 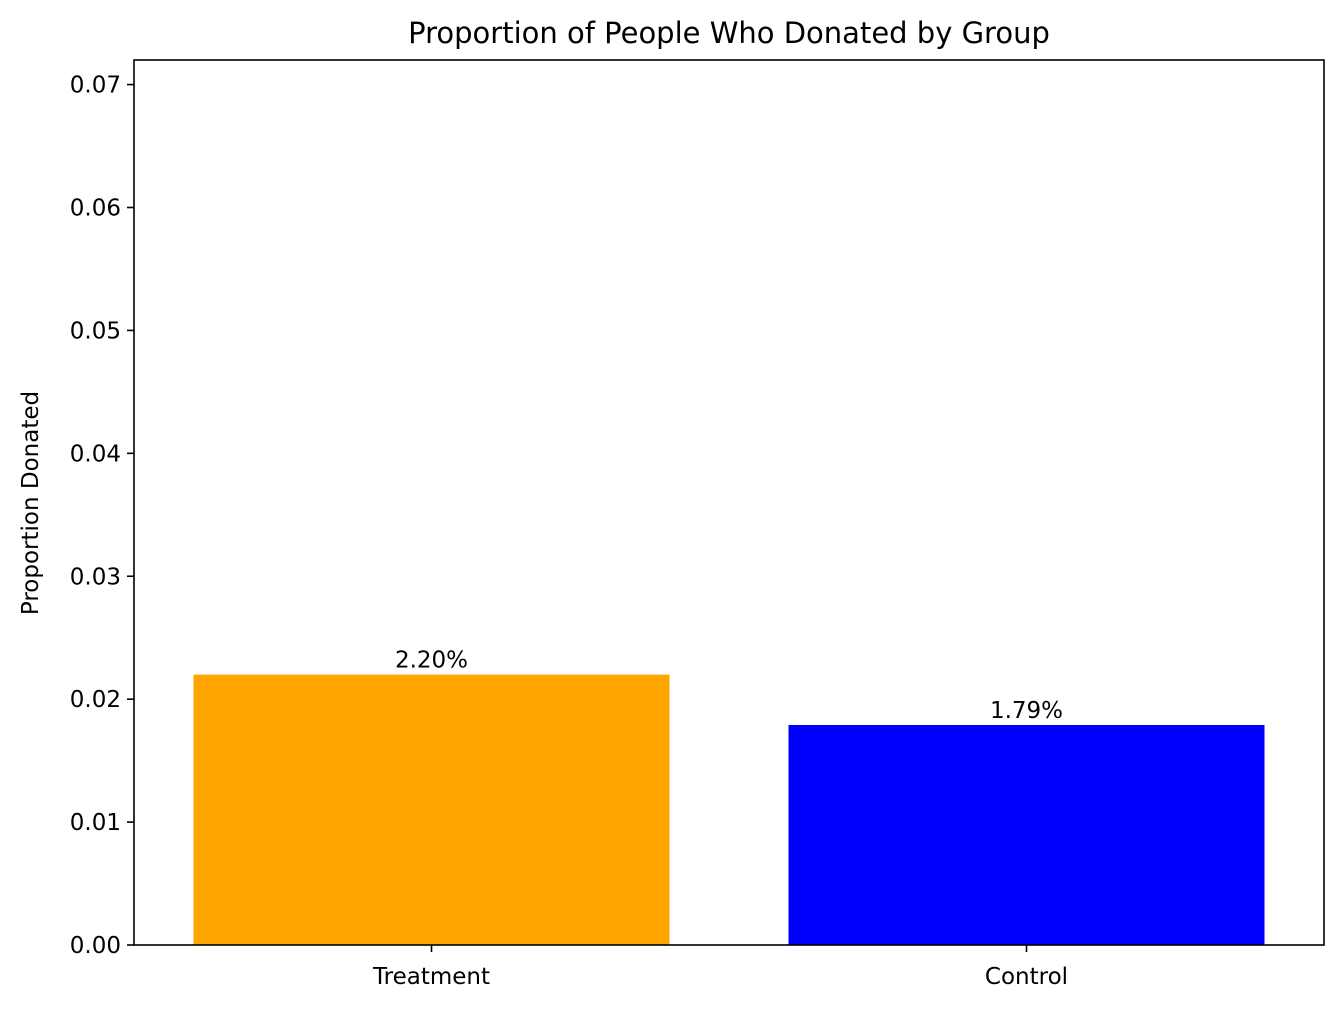 I want to click on x-axis: Treatment Control, so click(x=720, y=967).